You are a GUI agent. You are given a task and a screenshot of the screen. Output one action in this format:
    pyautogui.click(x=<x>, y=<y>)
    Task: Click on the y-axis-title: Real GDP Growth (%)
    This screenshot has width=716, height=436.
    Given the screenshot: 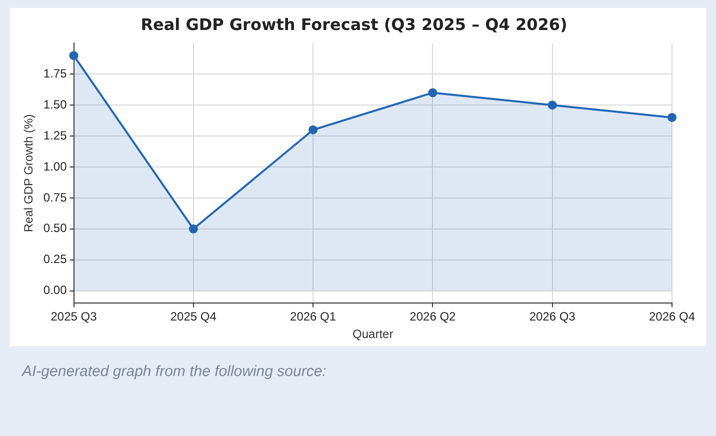 What is the action you would take?
    pyautogui.click(x=29, y=173)
    